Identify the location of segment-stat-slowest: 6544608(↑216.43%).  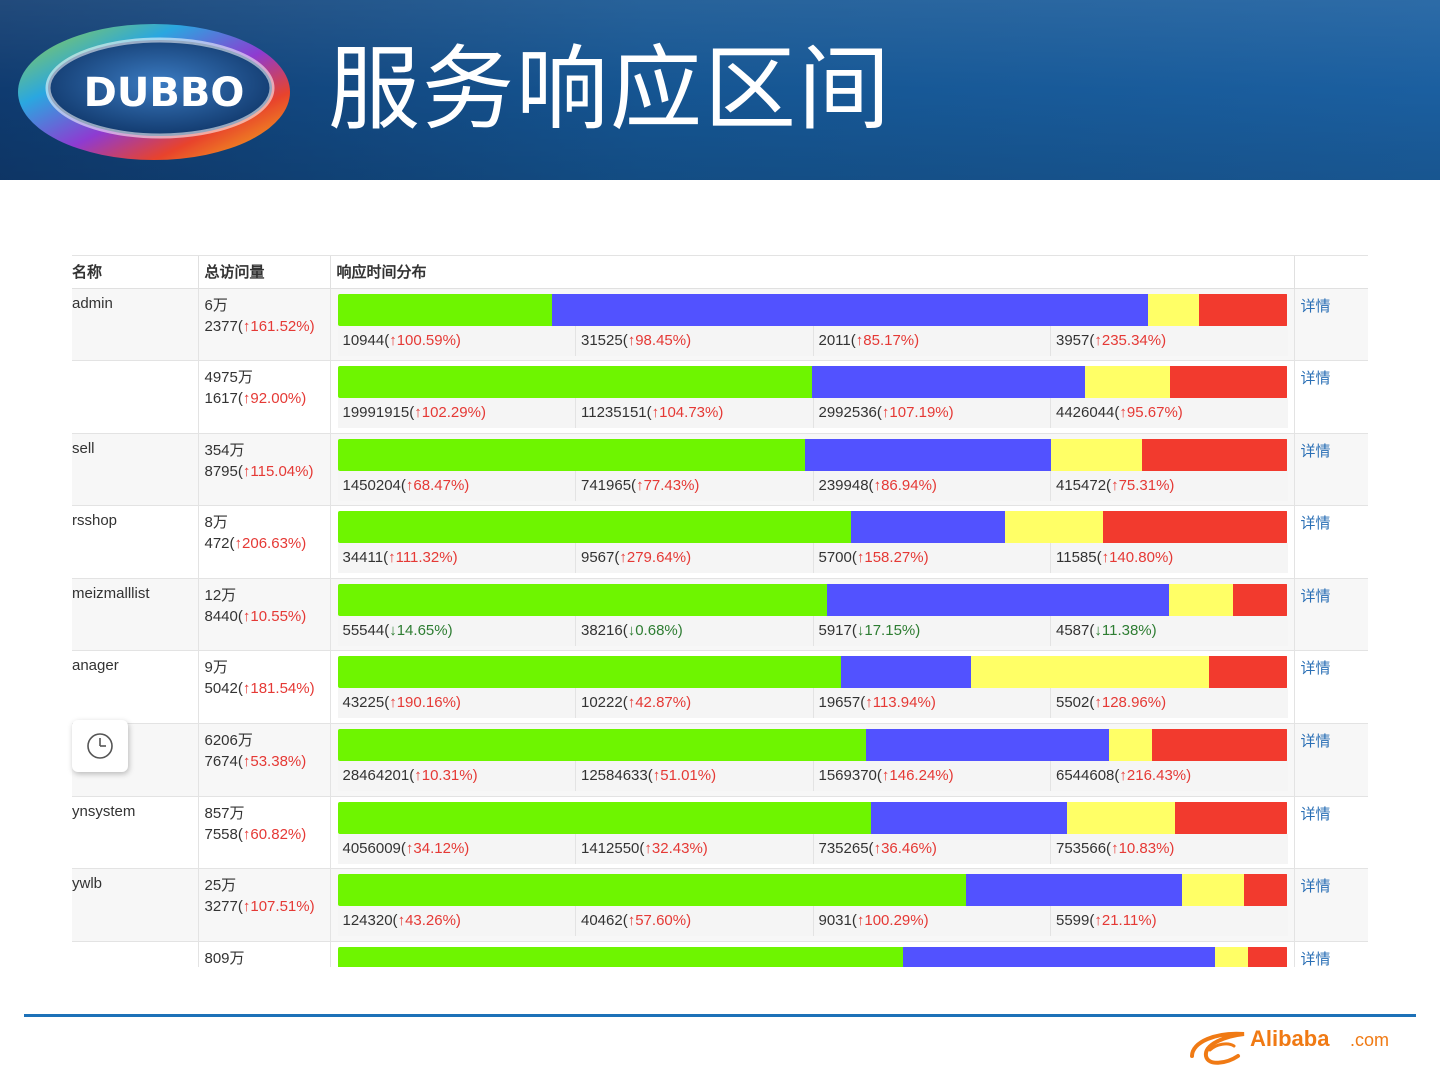
(1169, 776).